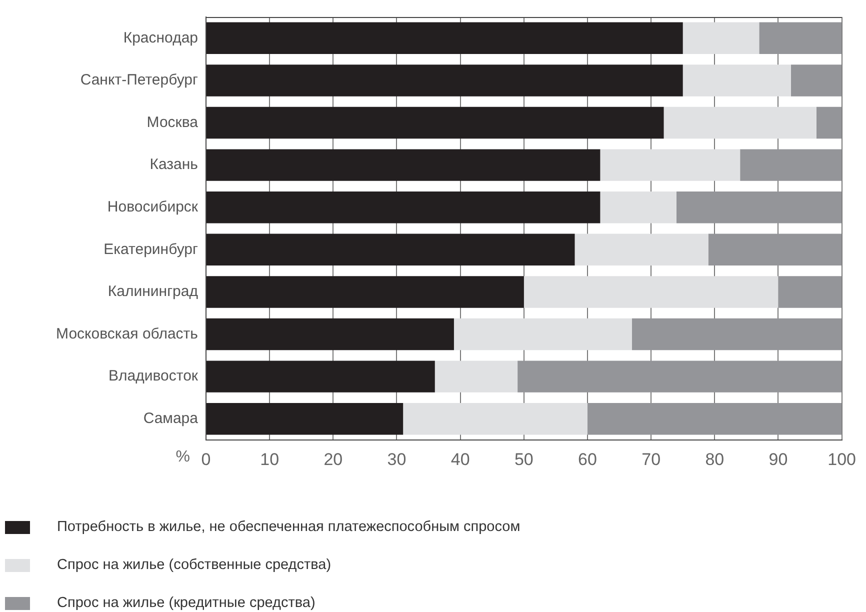 This screenshot has width=866, height=612. I want to click on y-tick-label: Краснодар, so click(160, 37).